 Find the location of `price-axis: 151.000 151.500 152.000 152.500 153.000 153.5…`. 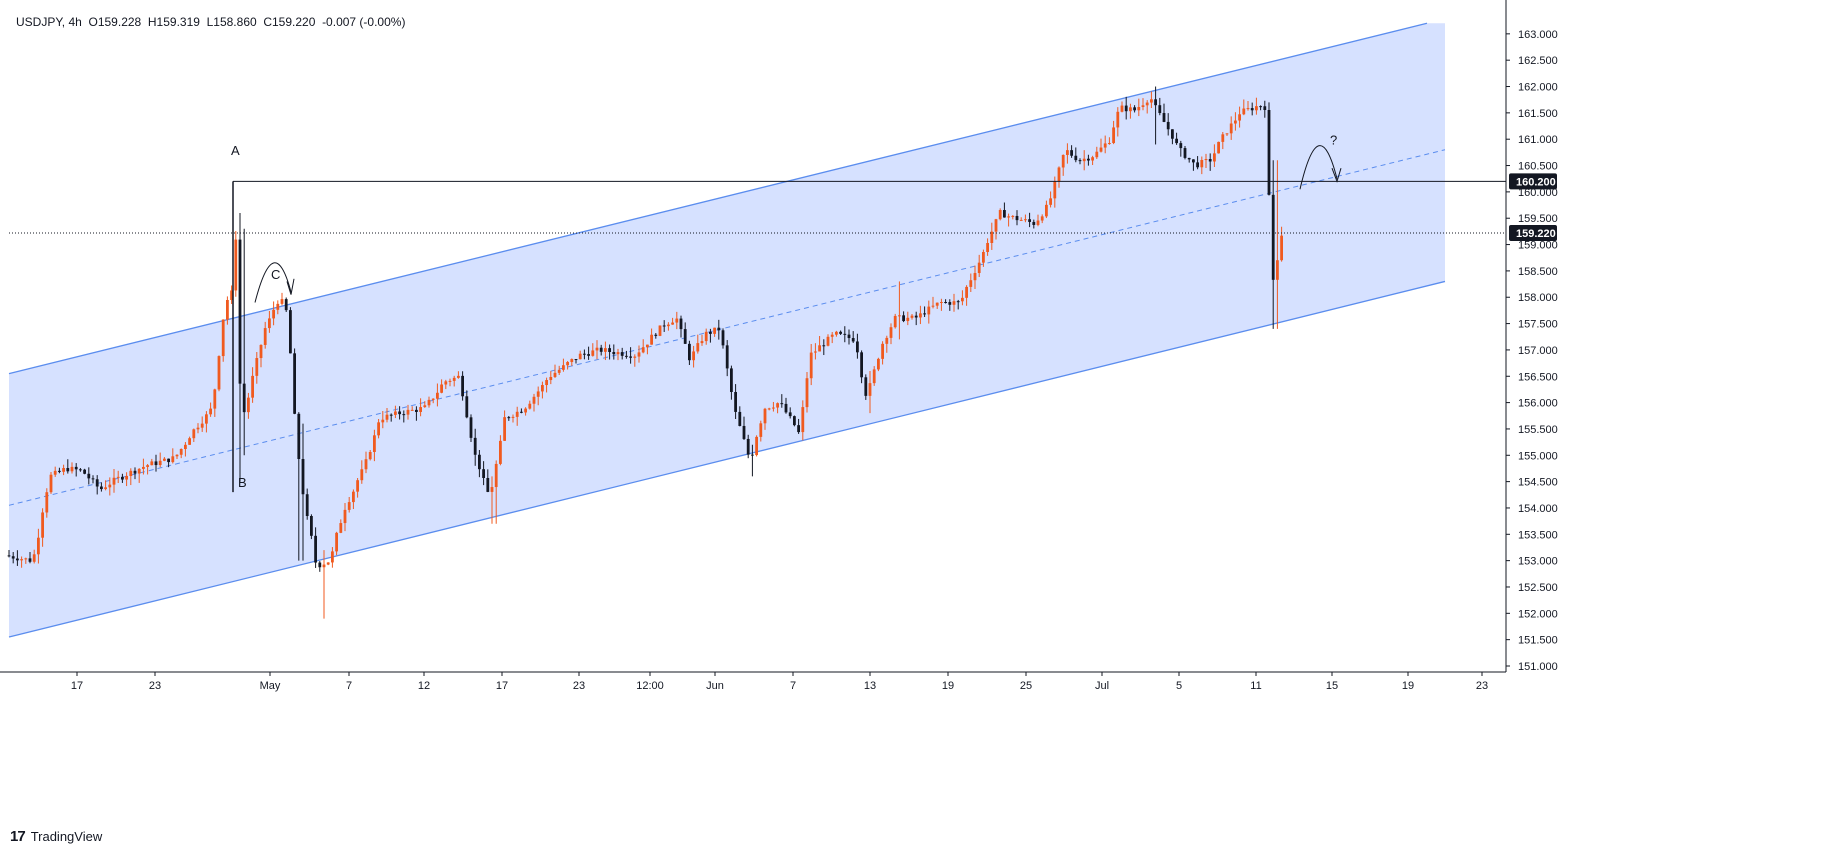

price-axis: 151.000 151.500 152.000 152.500 153.000 153.5… is located at coordinates (1531, 336).